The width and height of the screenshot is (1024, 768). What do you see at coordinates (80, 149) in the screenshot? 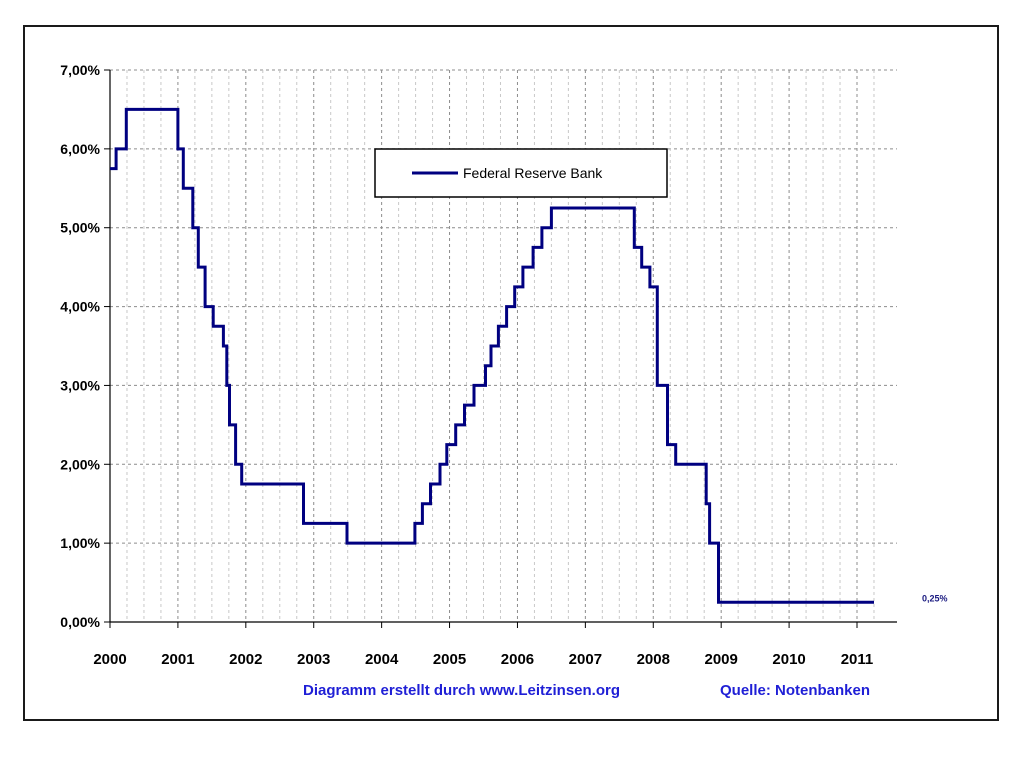
I see `y-tick-label: 6,00%` at bounding box center [80, 149].